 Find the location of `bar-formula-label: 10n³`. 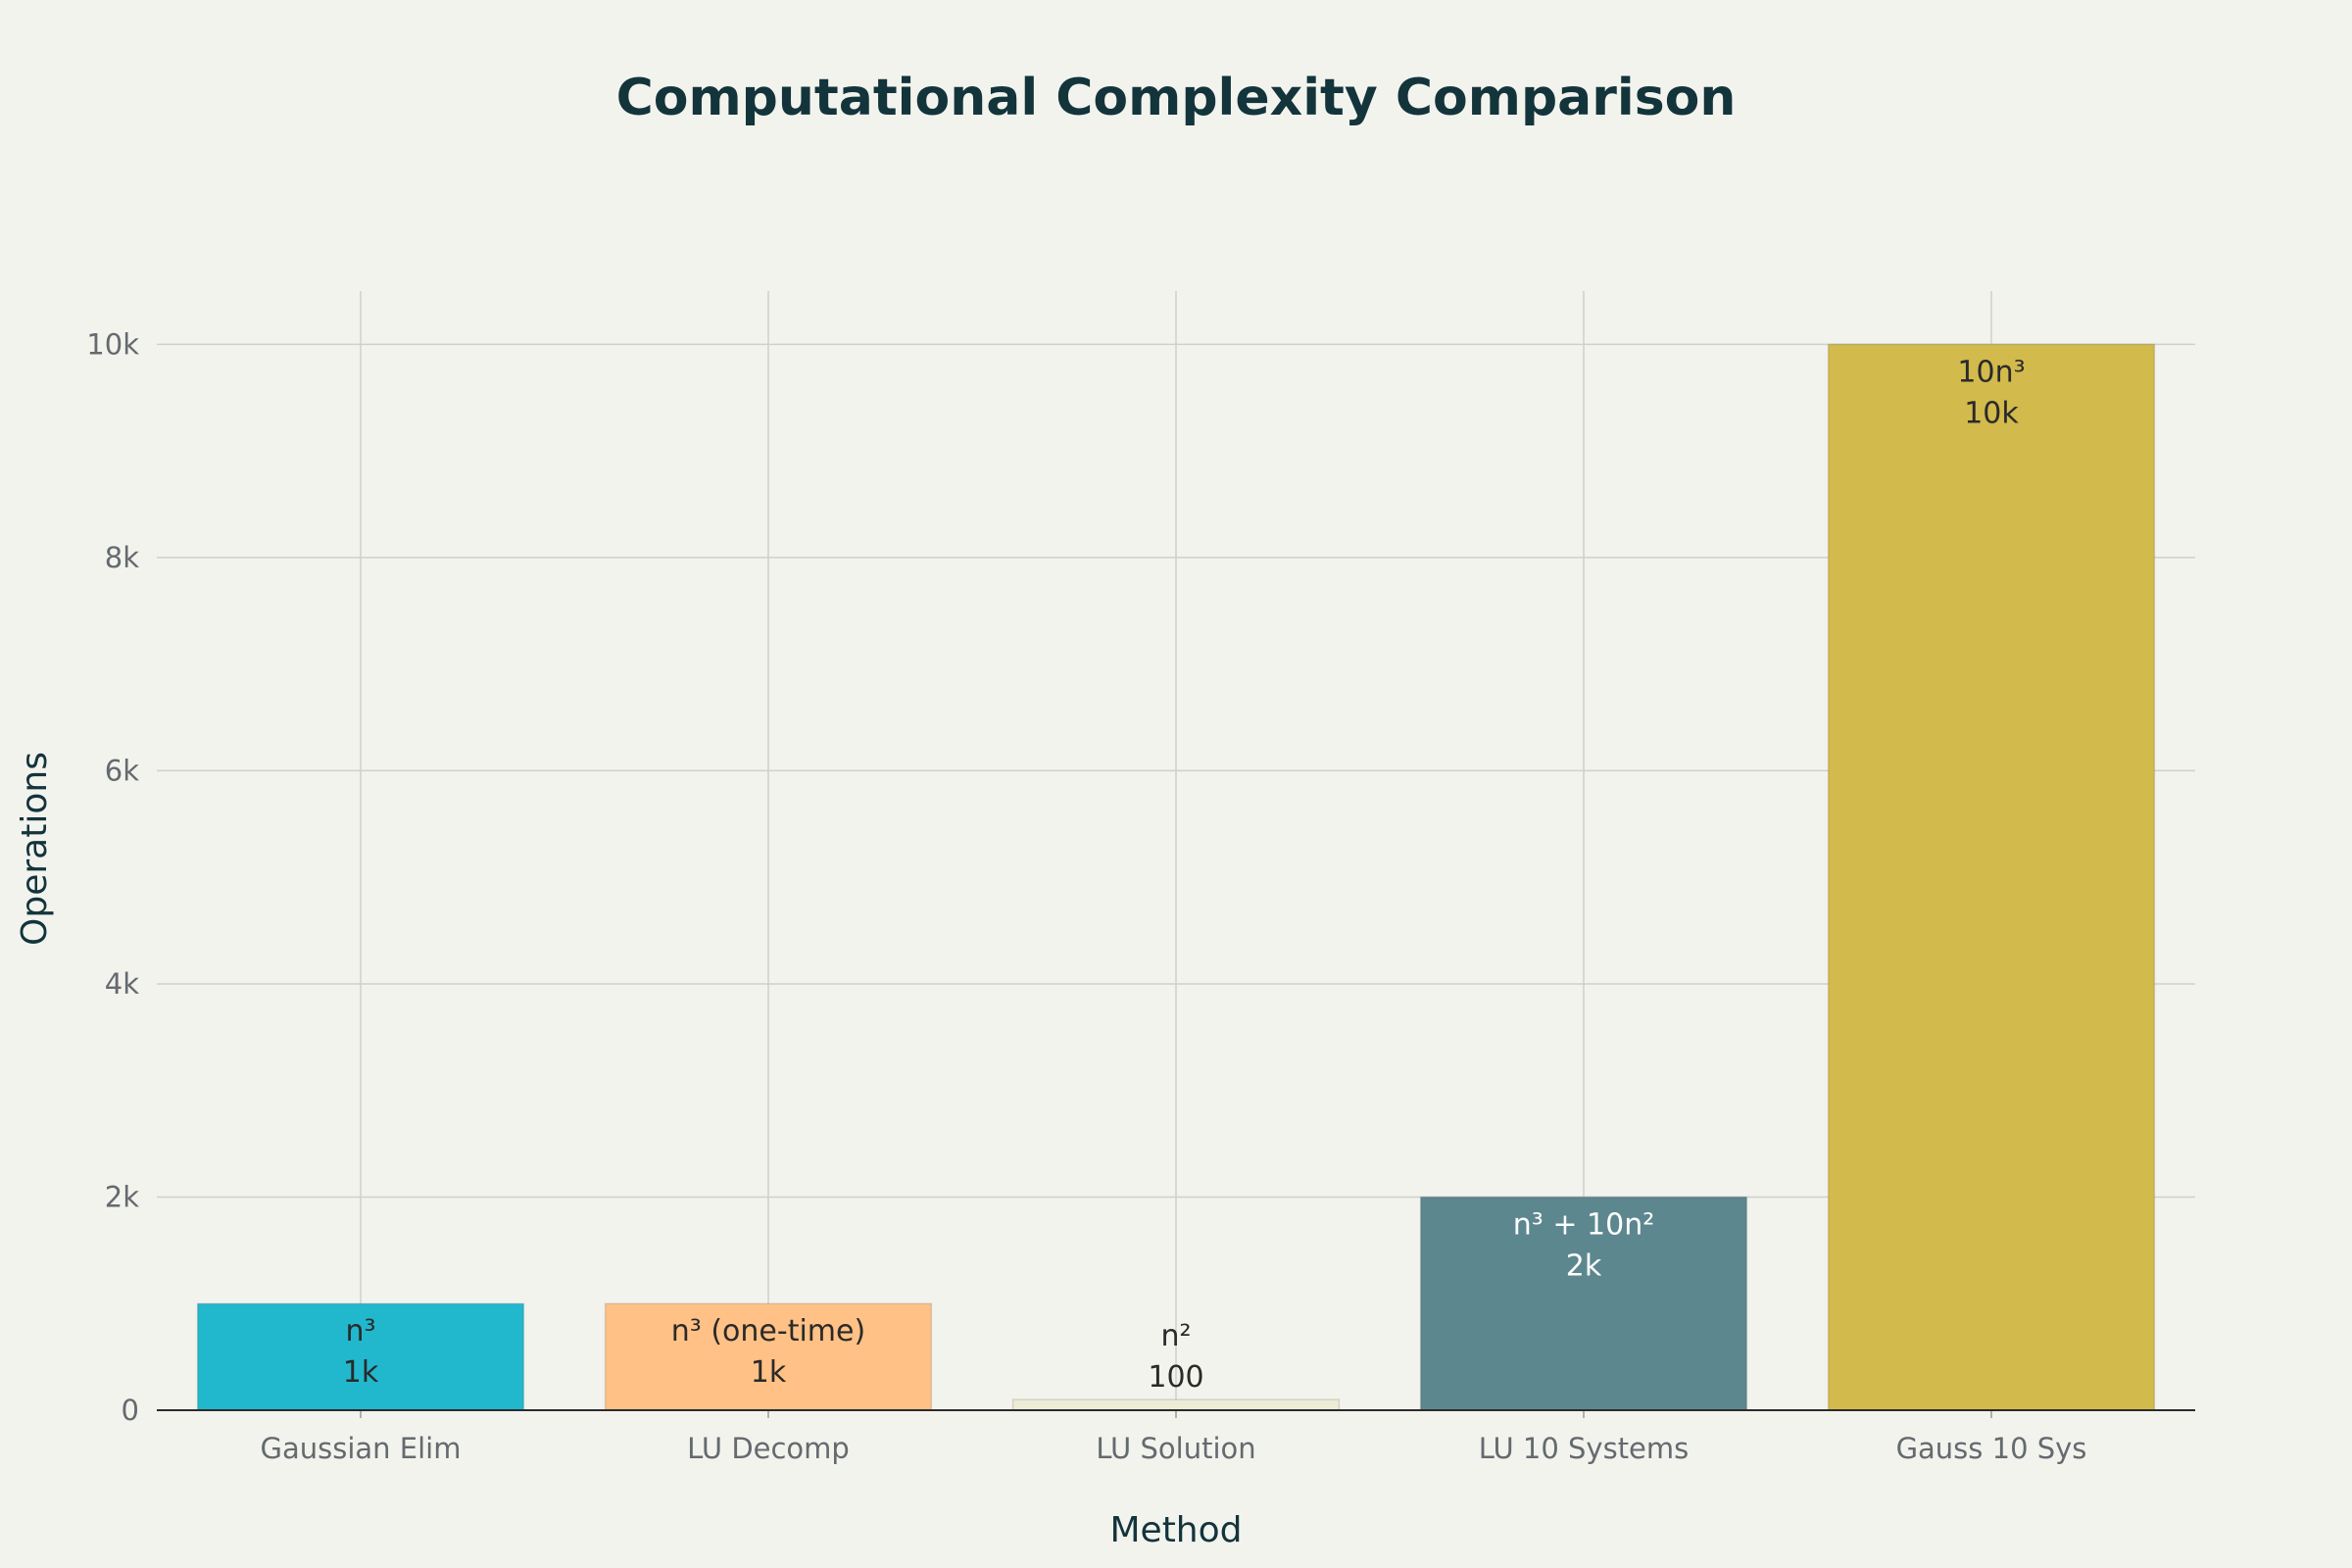

bar-formula-label: 10n³ is located at coordinates (1991, 372).